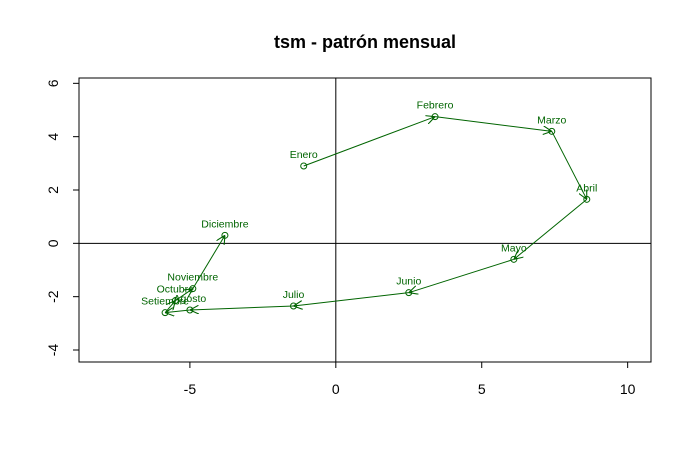 This screenshot has height=461, width=692. I want to click on x-tick-label: 10, so click(628, 389).